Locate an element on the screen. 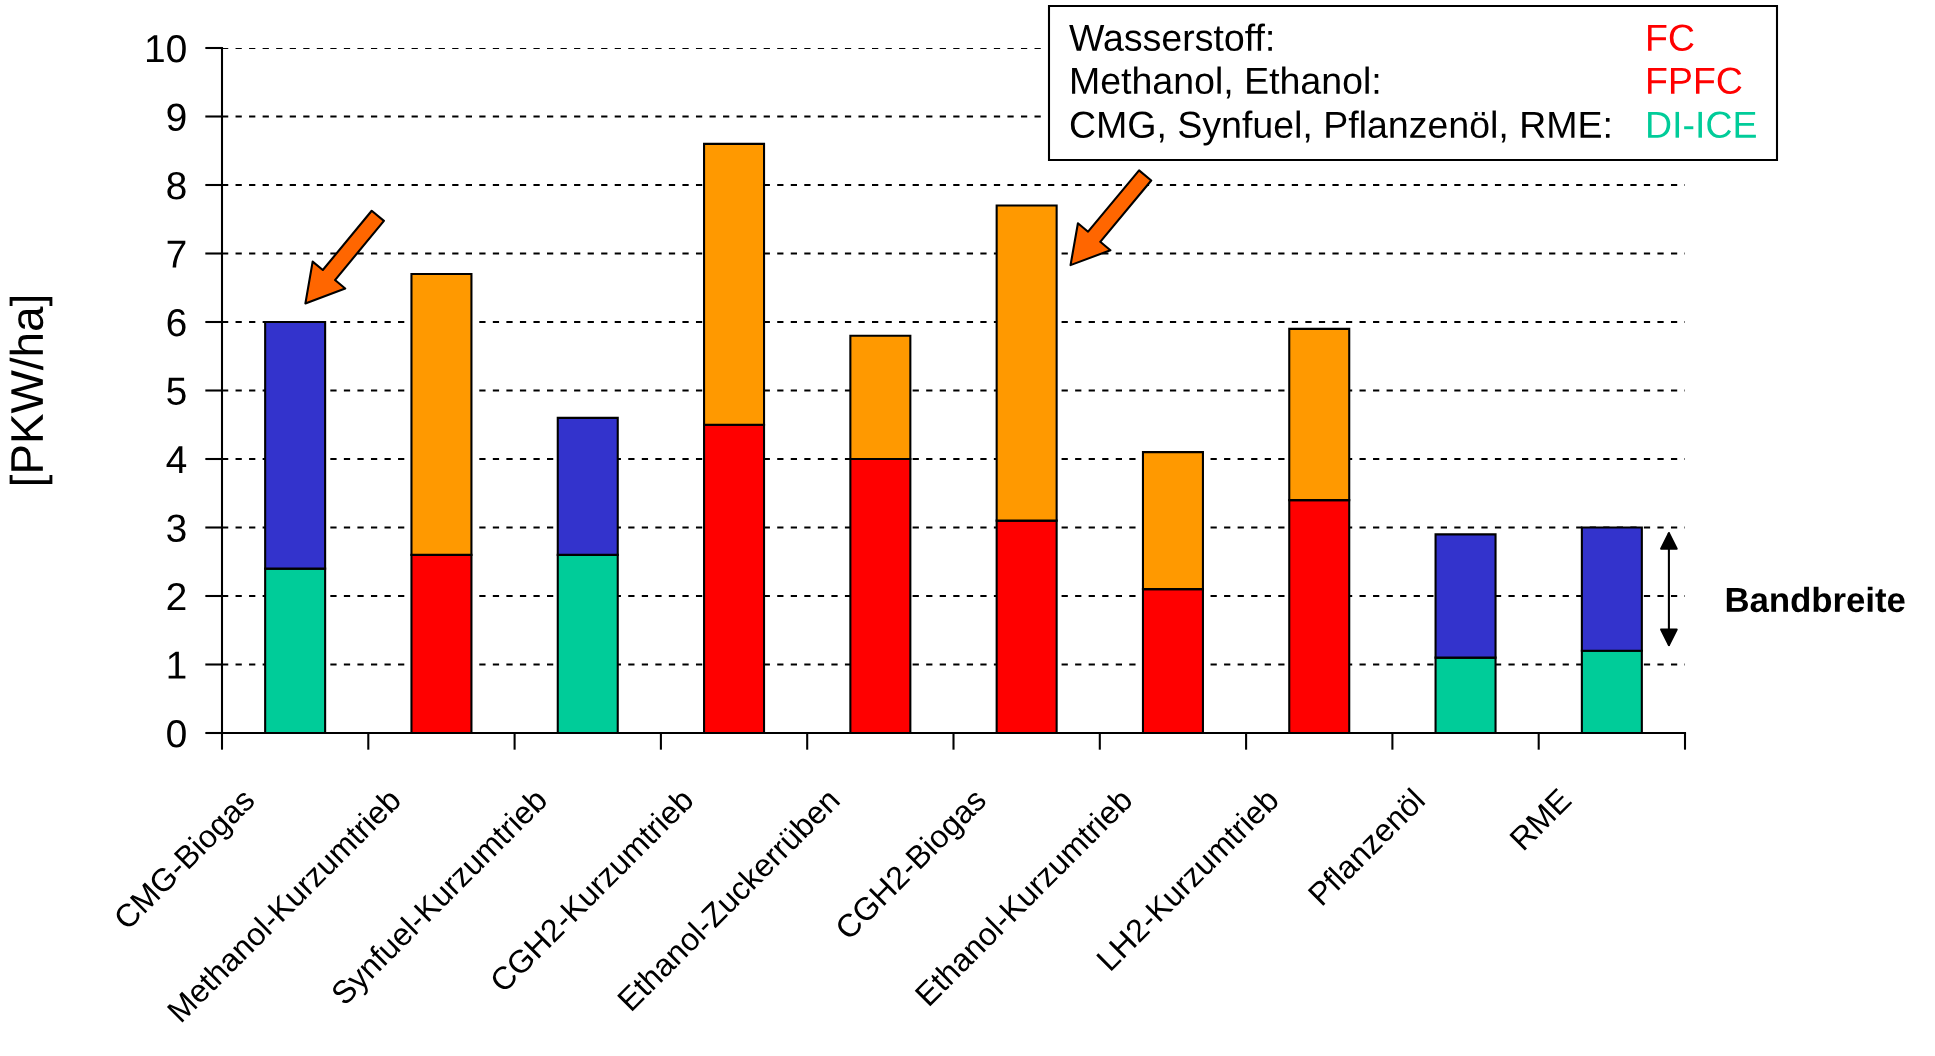  text: Bandbreite is located at coordinates (1815, 599).